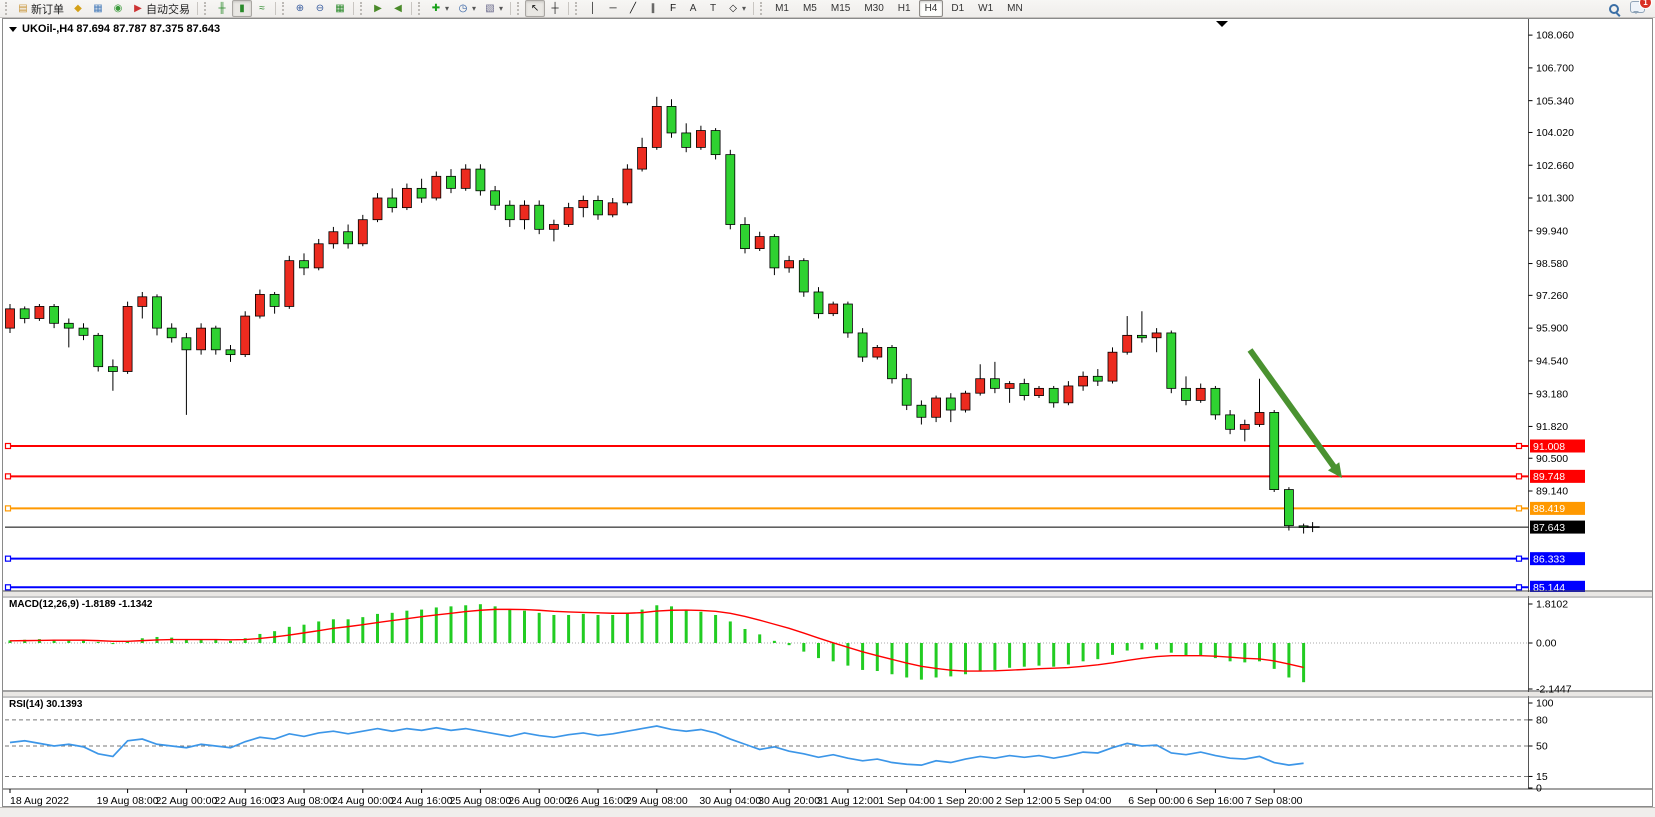 Image resolution: width=1655 pixels, height=817 pixels. I want to click on text-label-icon: T, so click(713, 8).